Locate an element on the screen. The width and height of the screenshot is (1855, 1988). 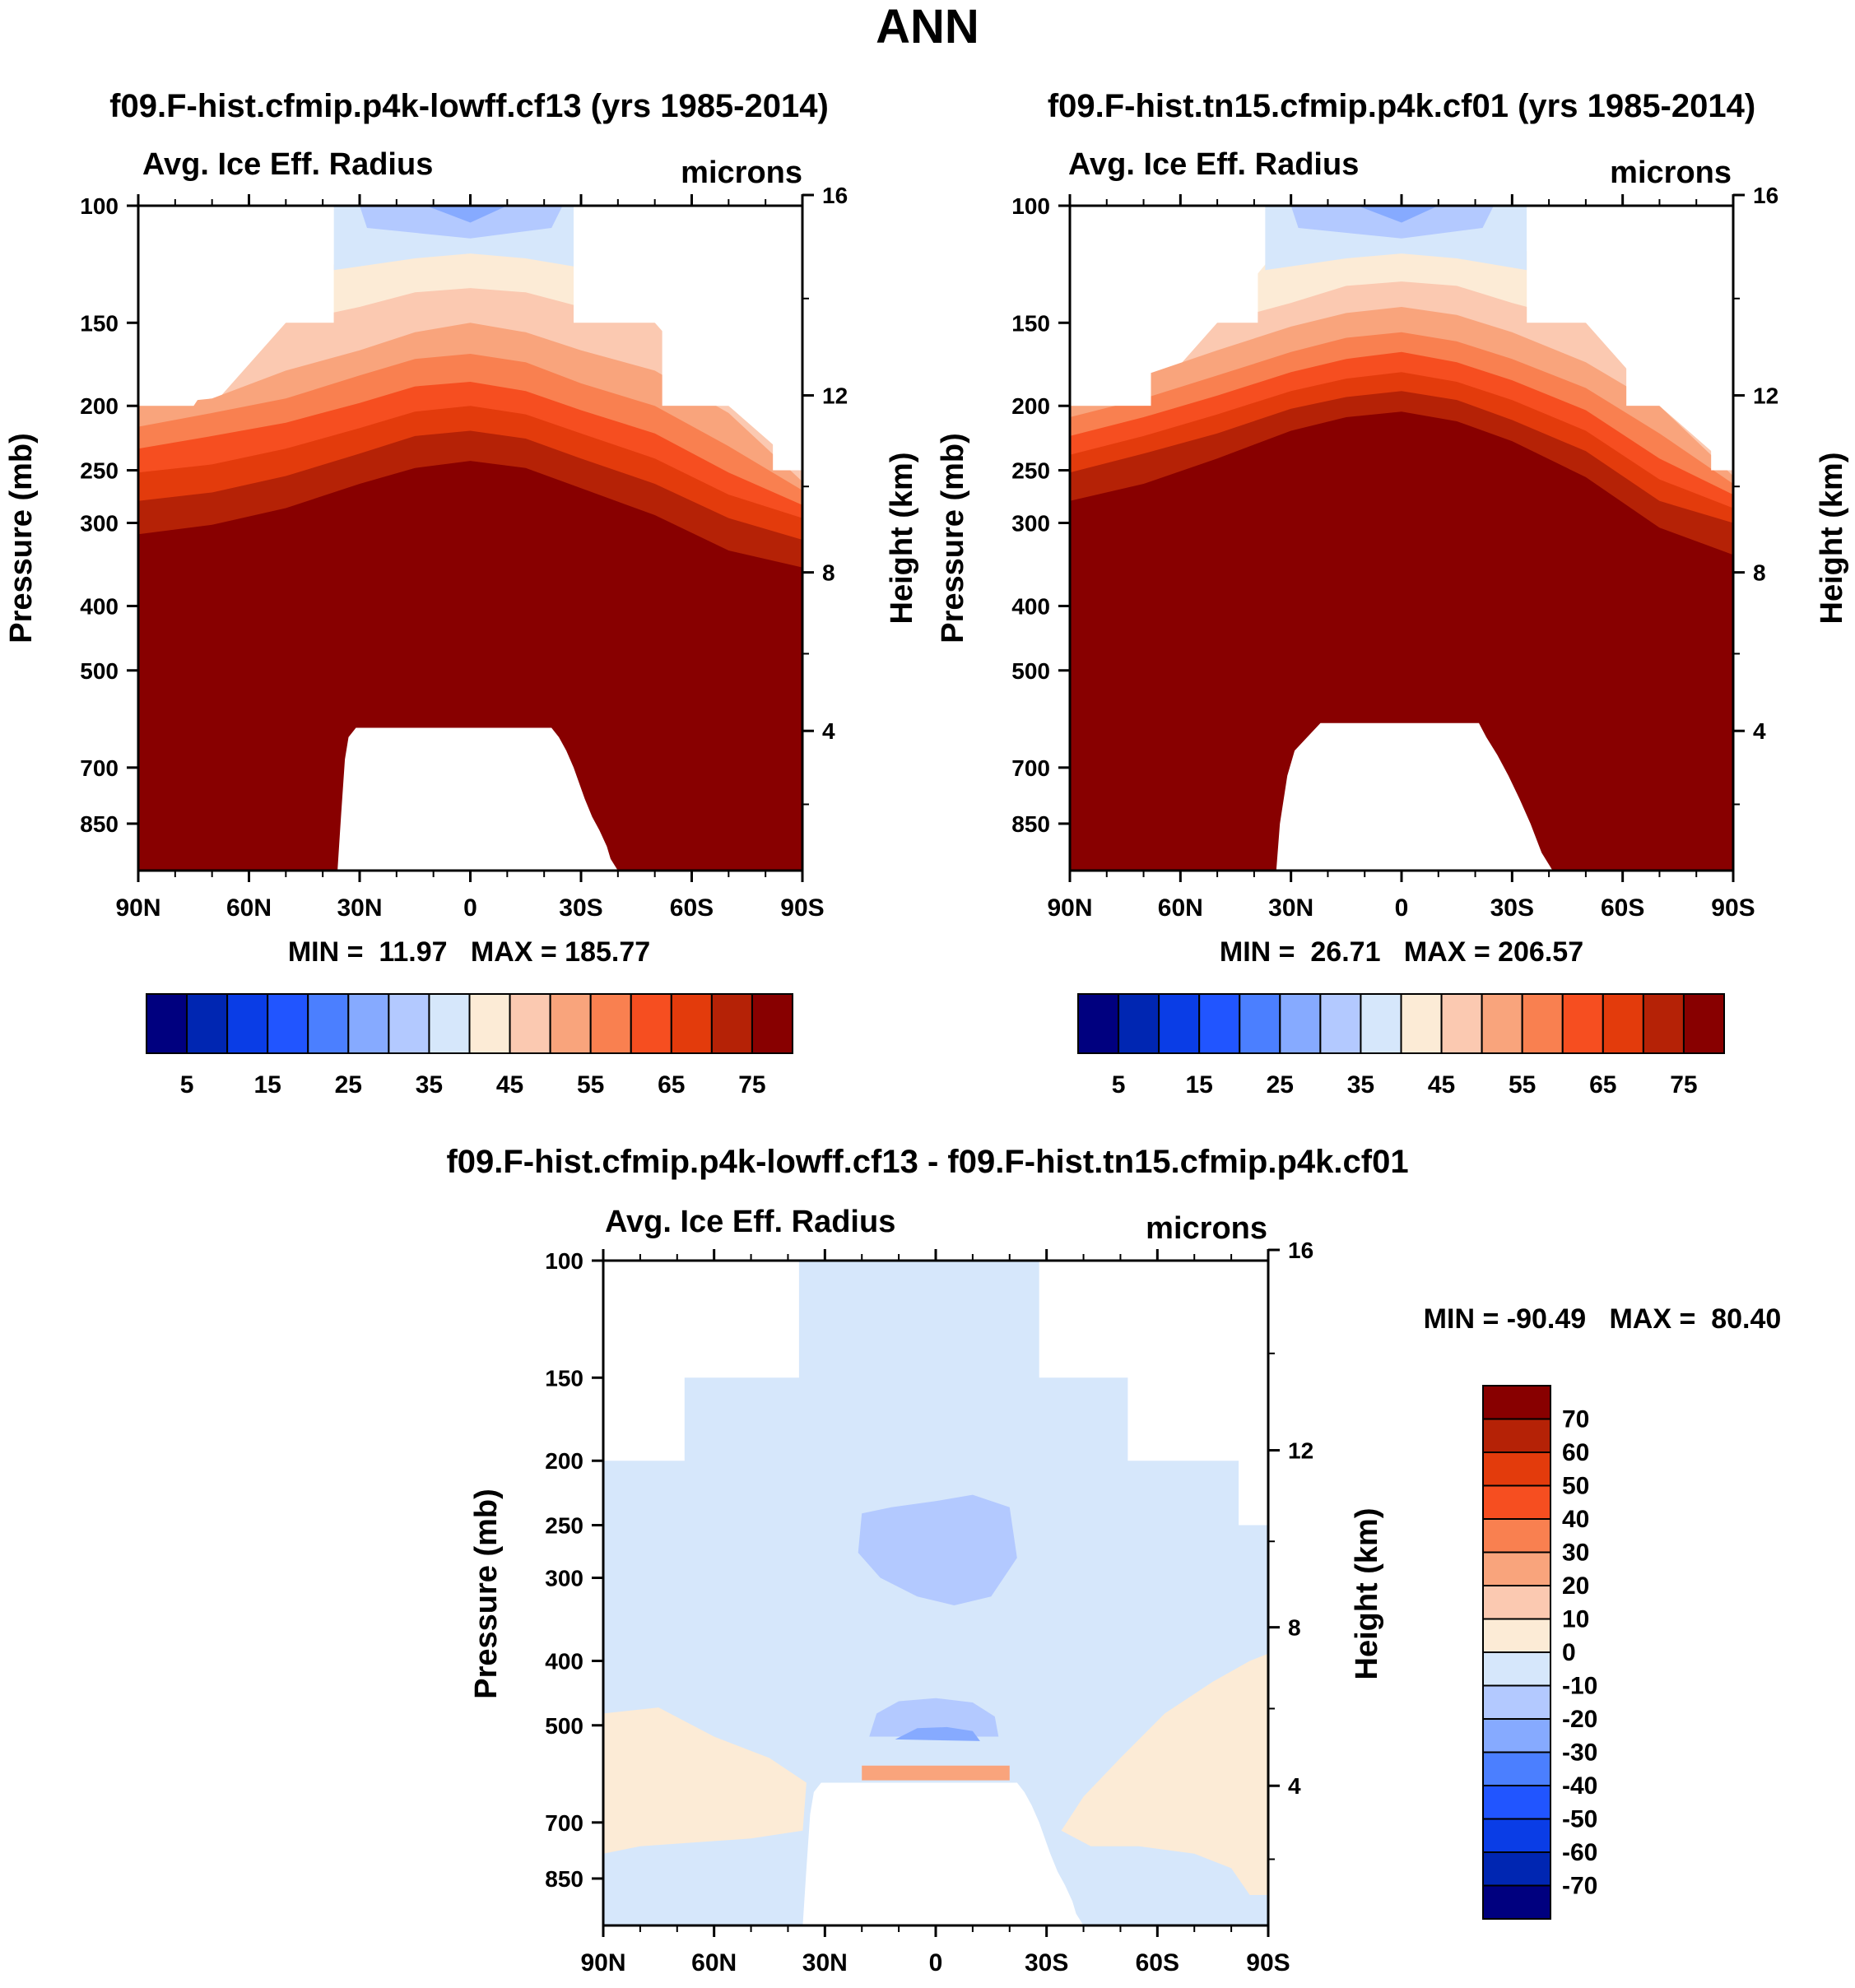
colorbar: 70 60 50 40 30 20 10 0 -10 -20 -30 -40 -50 -60 -70 is located at coordinates (1539, 1652).